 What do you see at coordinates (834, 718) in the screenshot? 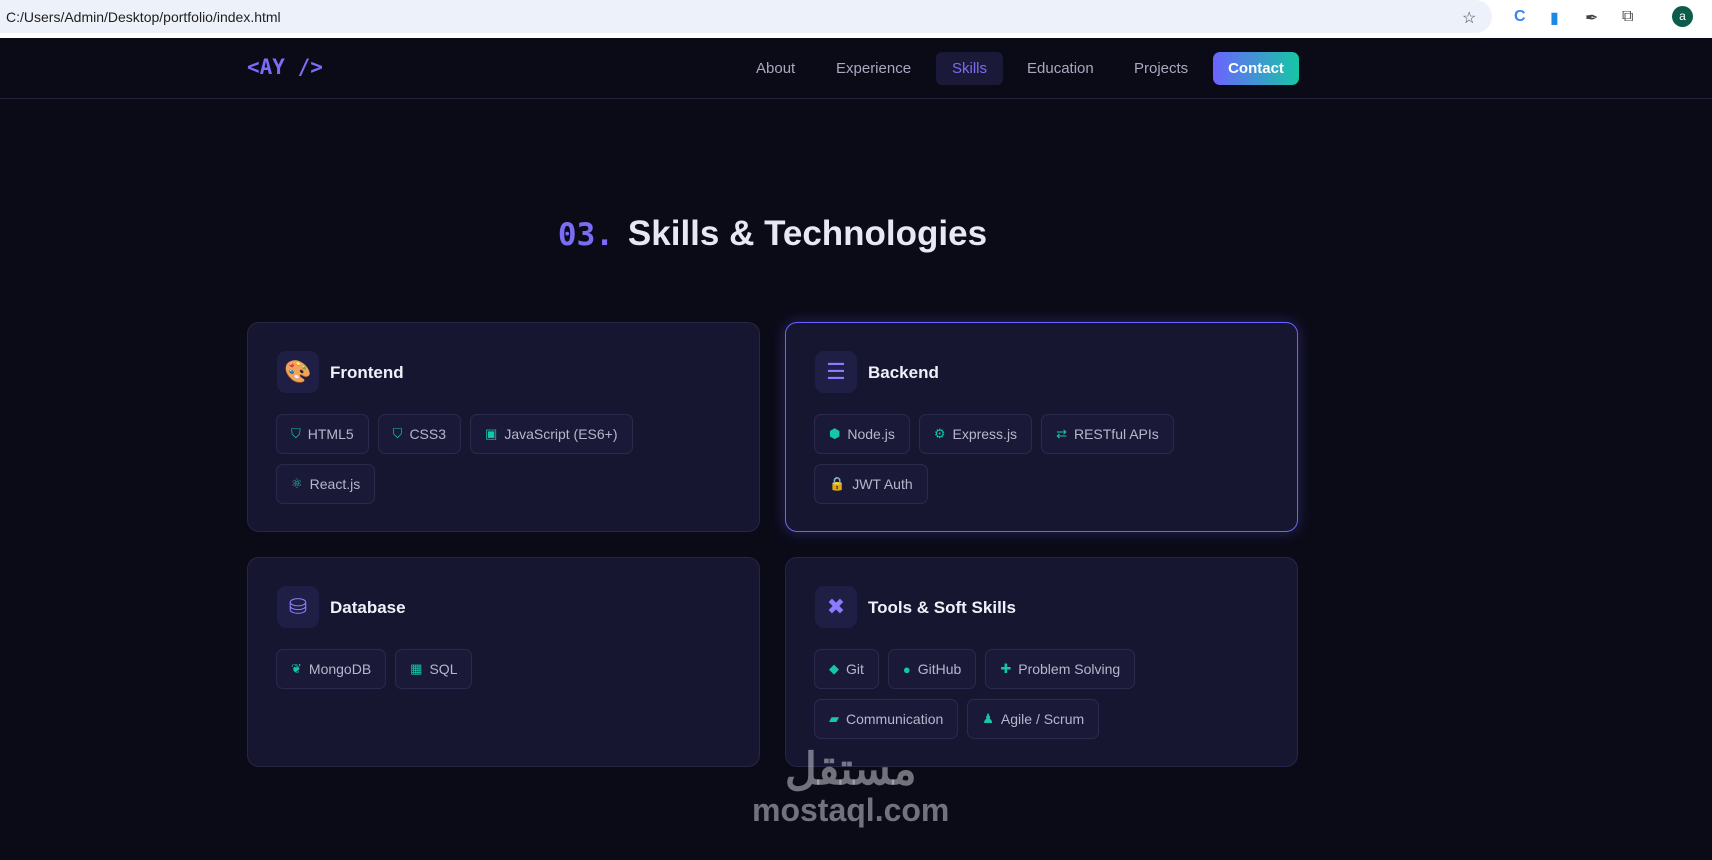
I see `comments-icon: ▰` at bounding box center [834, 718].